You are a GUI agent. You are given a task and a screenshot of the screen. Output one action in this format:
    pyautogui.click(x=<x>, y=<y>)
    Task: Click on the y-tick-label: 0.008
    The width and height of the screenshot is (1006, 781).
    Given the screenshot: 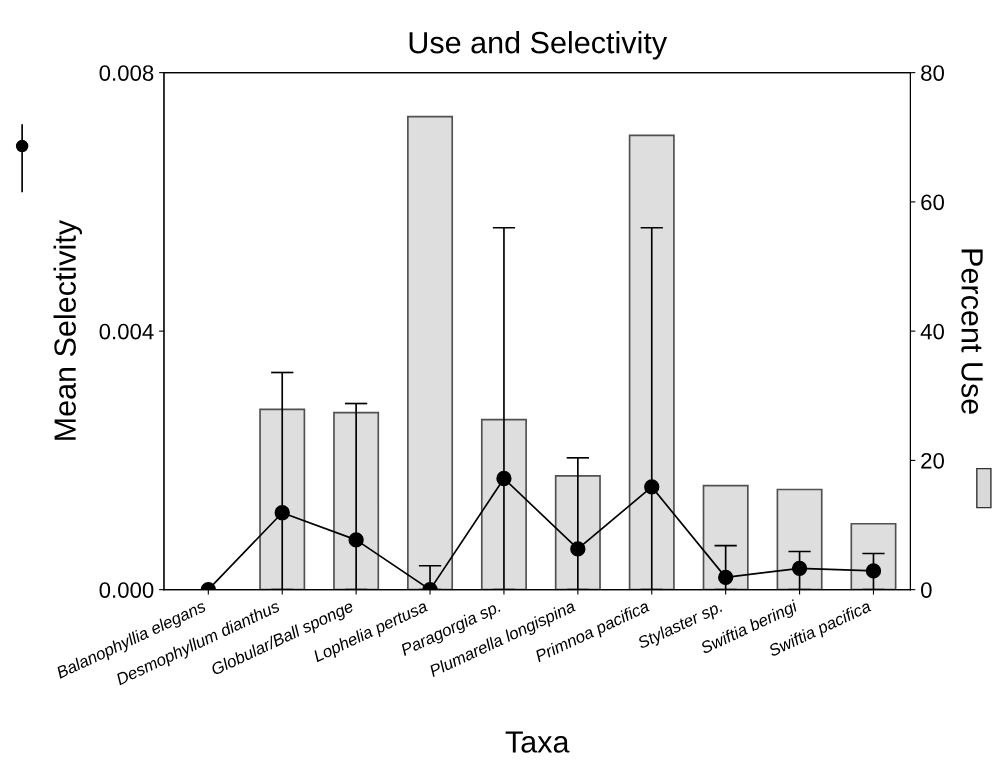 What is the action you would take?
    pyautogui.click(x=126, y=73)
    